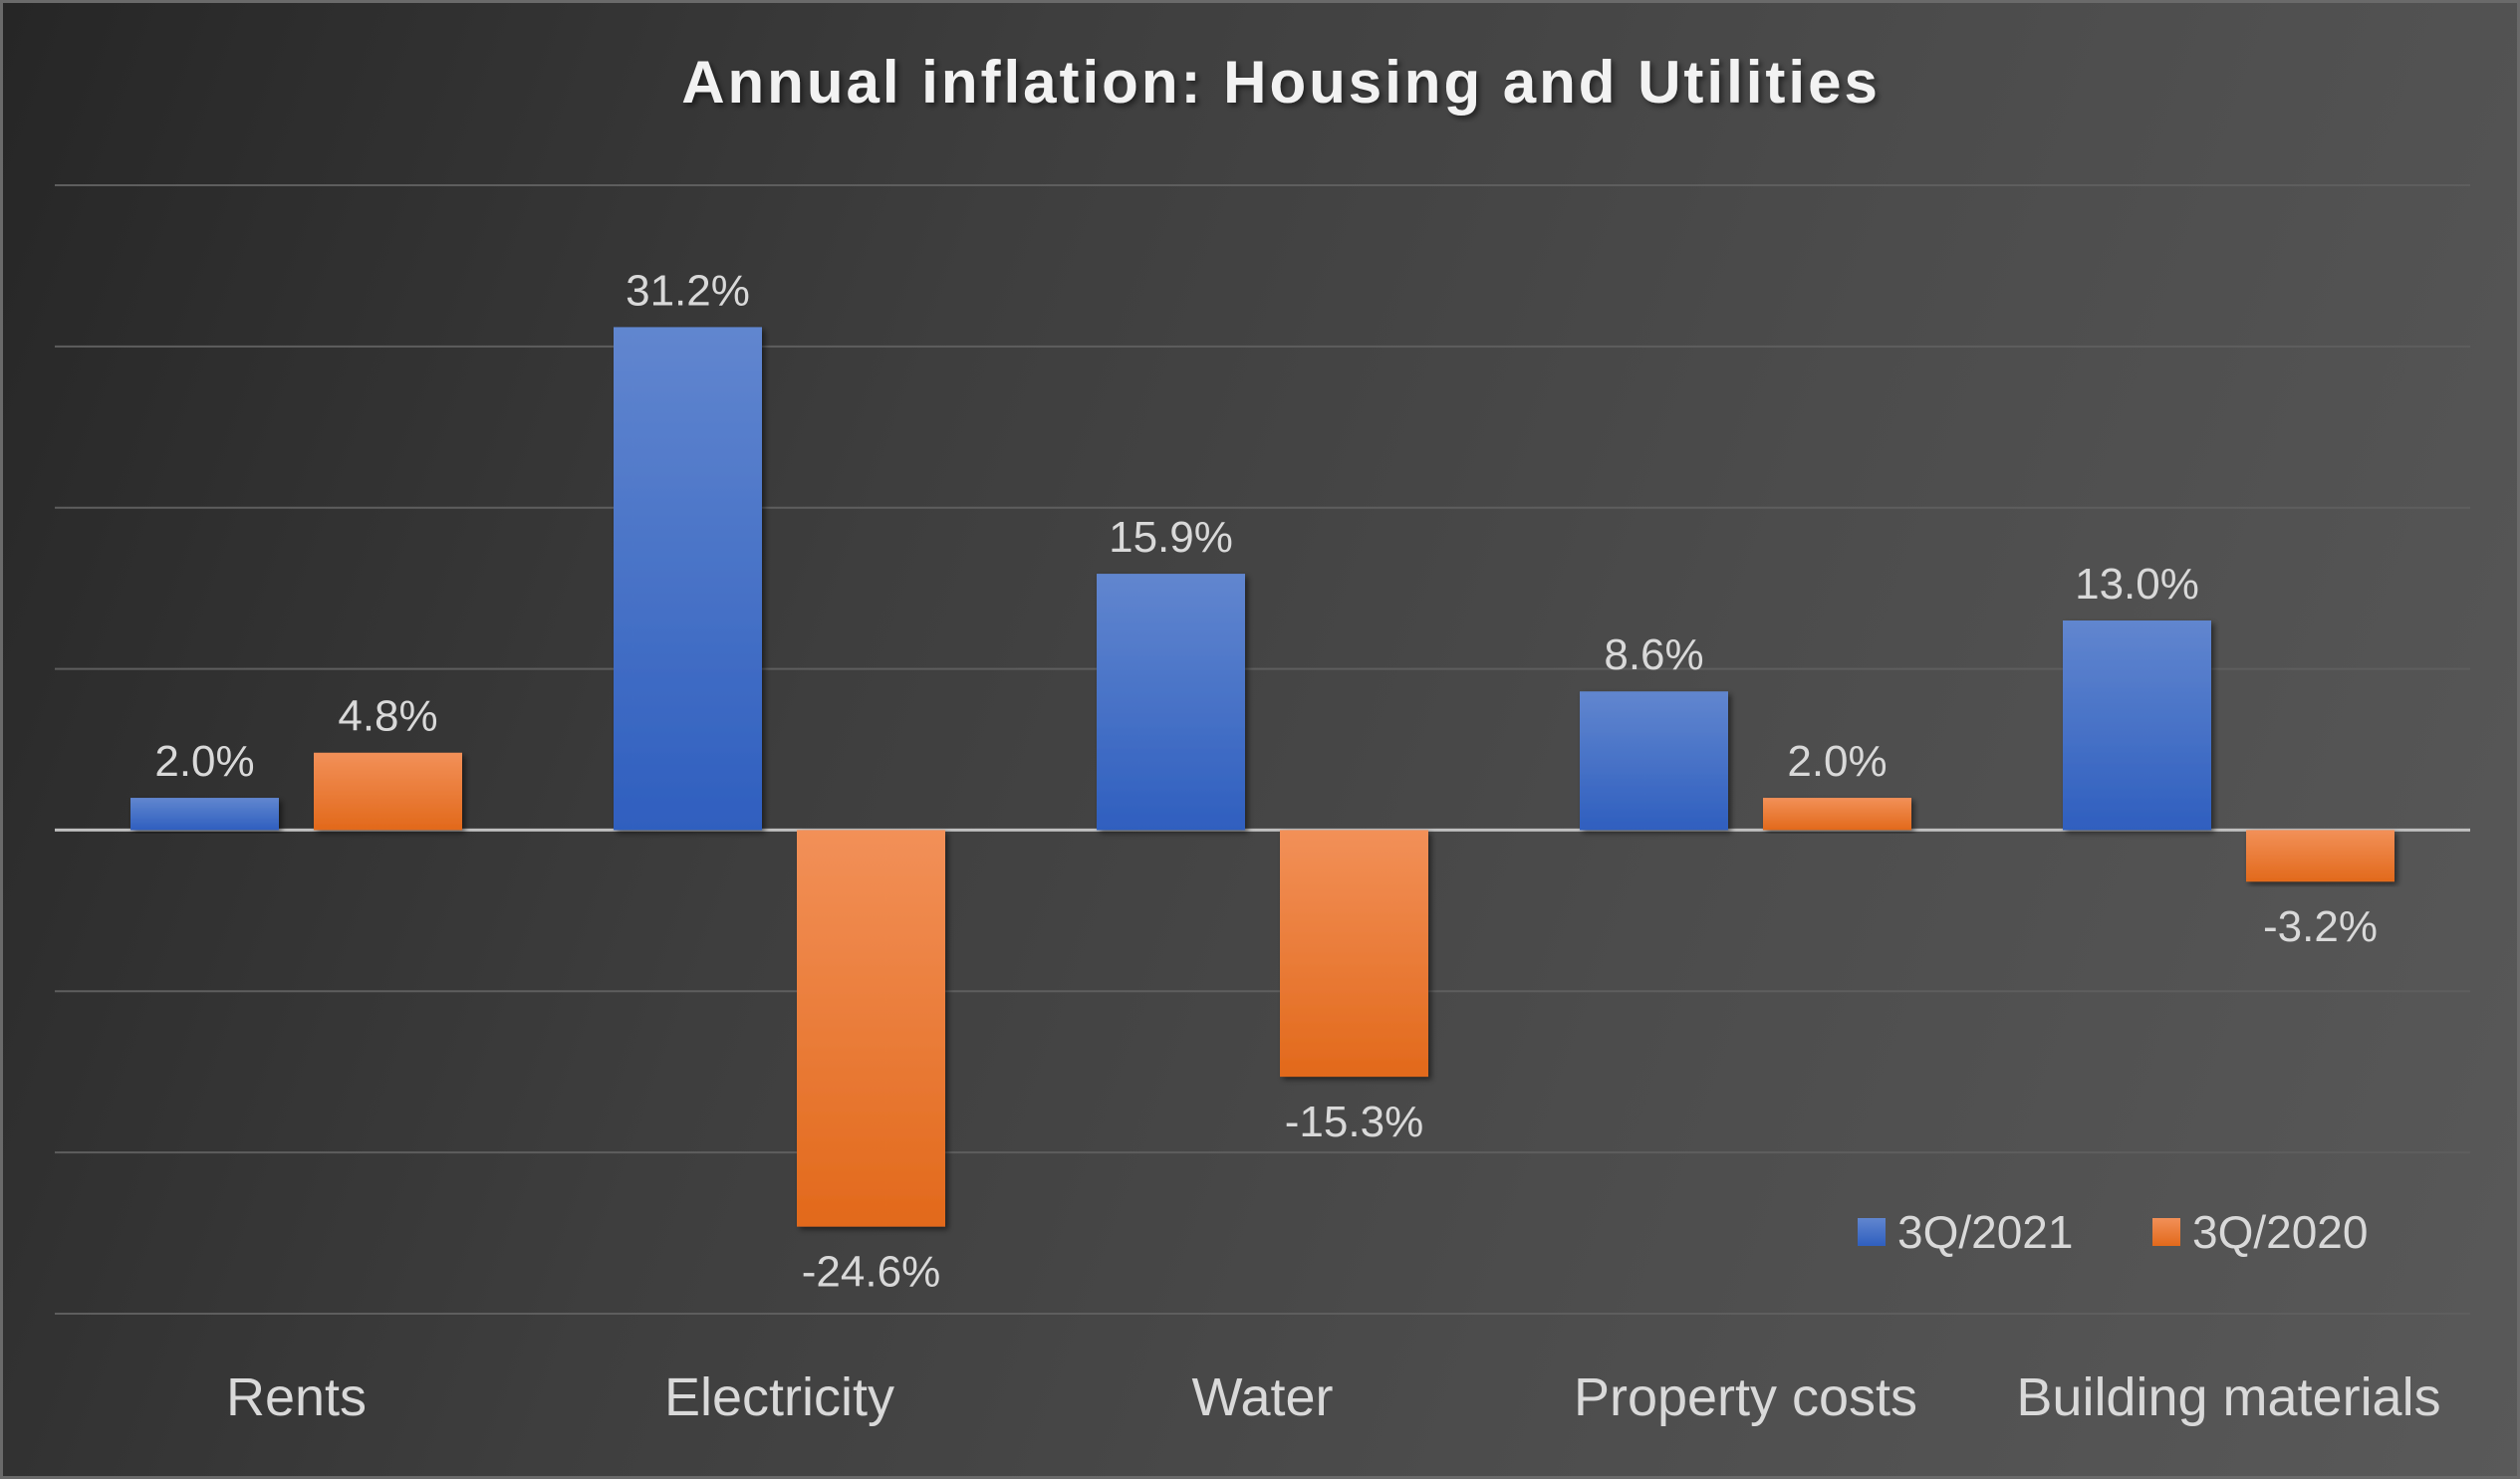 Image resolution: width=2520 pixels, height=1482 pixels. I want to click on legend-label: 3Q/2020, so click(2280, 1232).